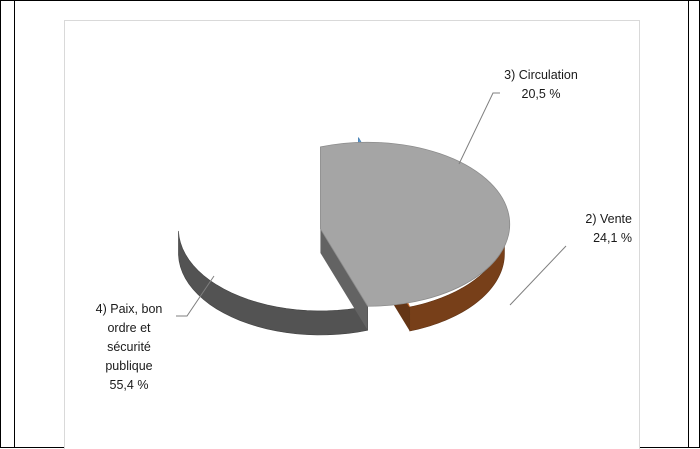 Image resolution: width=700 pixels, height=449 pixels. Describe the element at coordinates (608, 219) in the screenshot. I see `label-vente-name: 2) Vente` at that location.